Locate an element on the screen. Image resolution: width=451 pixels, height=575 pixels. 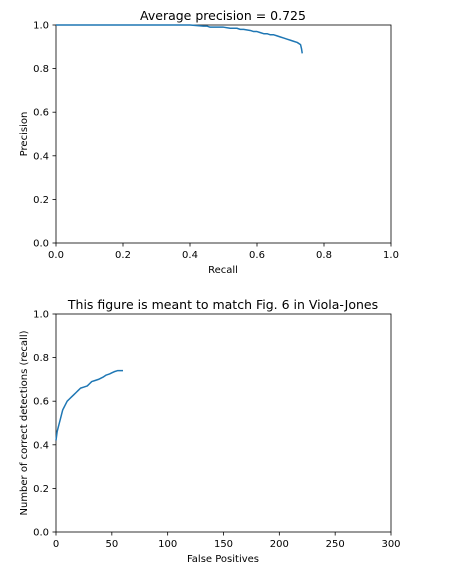
x-tick-label: 0.4 is located at coordinates (190, 255).